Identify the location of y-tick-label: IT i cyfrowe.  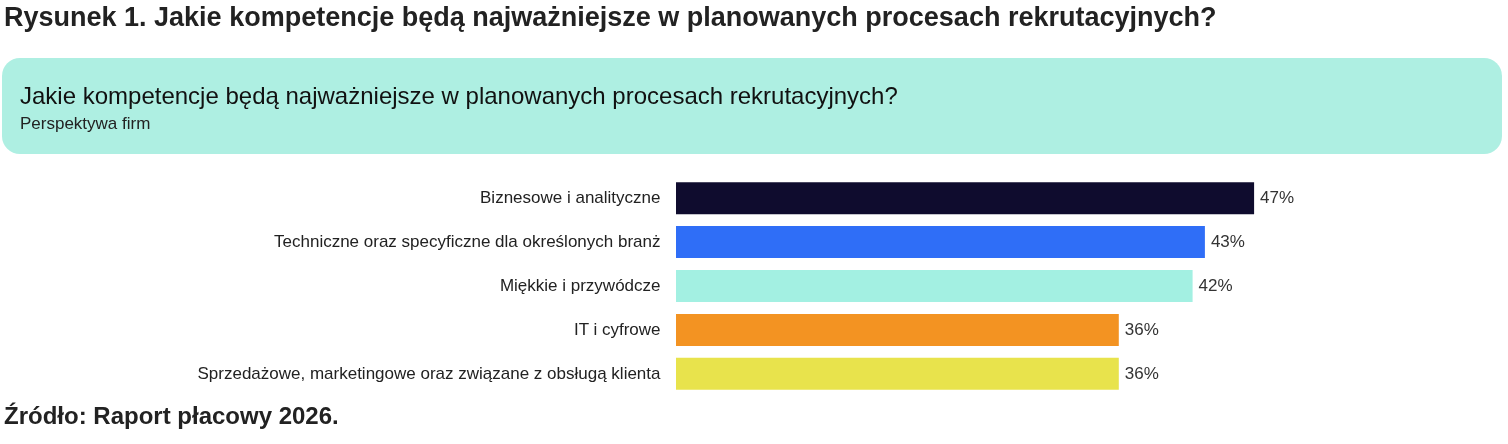
(617, 329).